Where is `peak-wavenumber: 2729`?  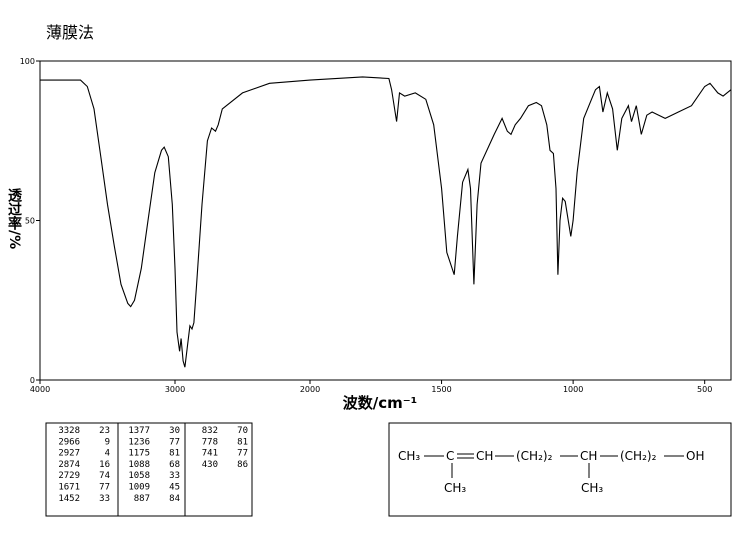 peak-wavenumber: 2729 is located at coordinates (69, 476).